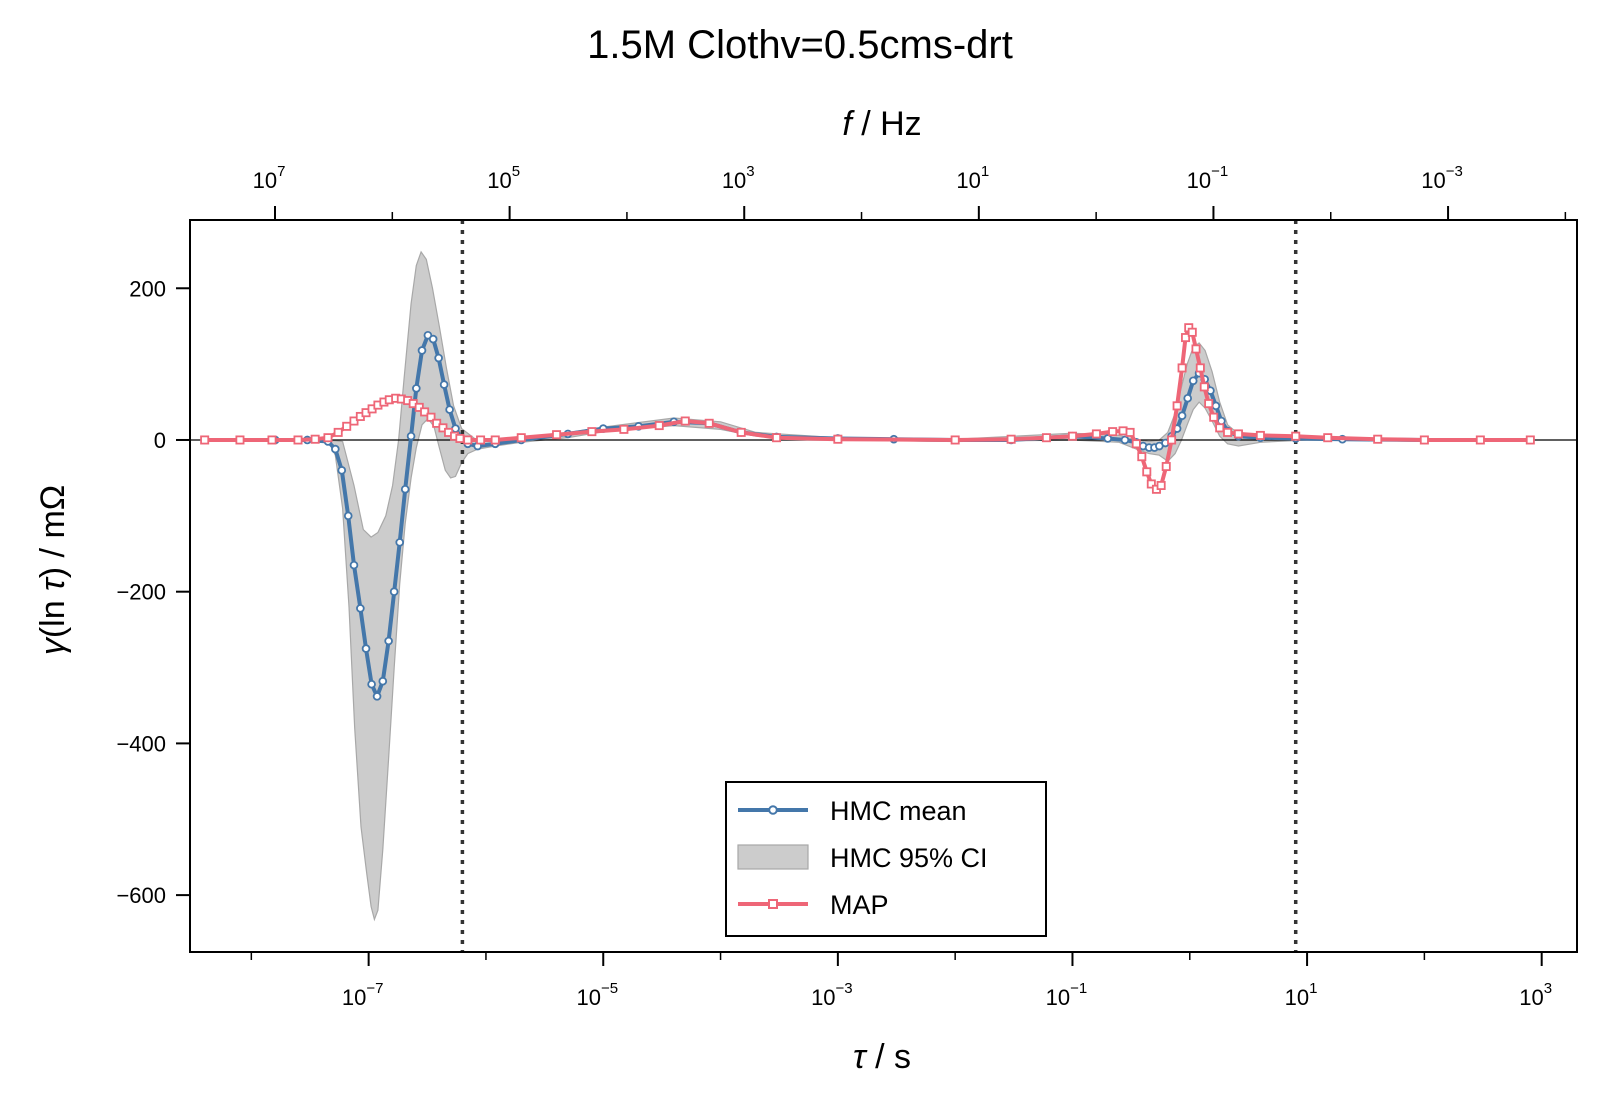 Image resolution: width=1600 pixels, height=1100 pixels. What do you see at coordinates (53, 531) in the screenshot?
I see `y-axis-unit: ) / mΩ` at bounding box center [53, 531].